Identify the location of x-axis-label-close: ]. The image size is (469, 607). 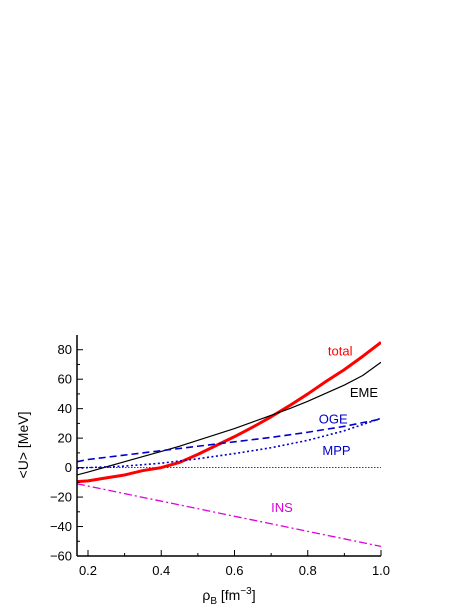
(254, 595).